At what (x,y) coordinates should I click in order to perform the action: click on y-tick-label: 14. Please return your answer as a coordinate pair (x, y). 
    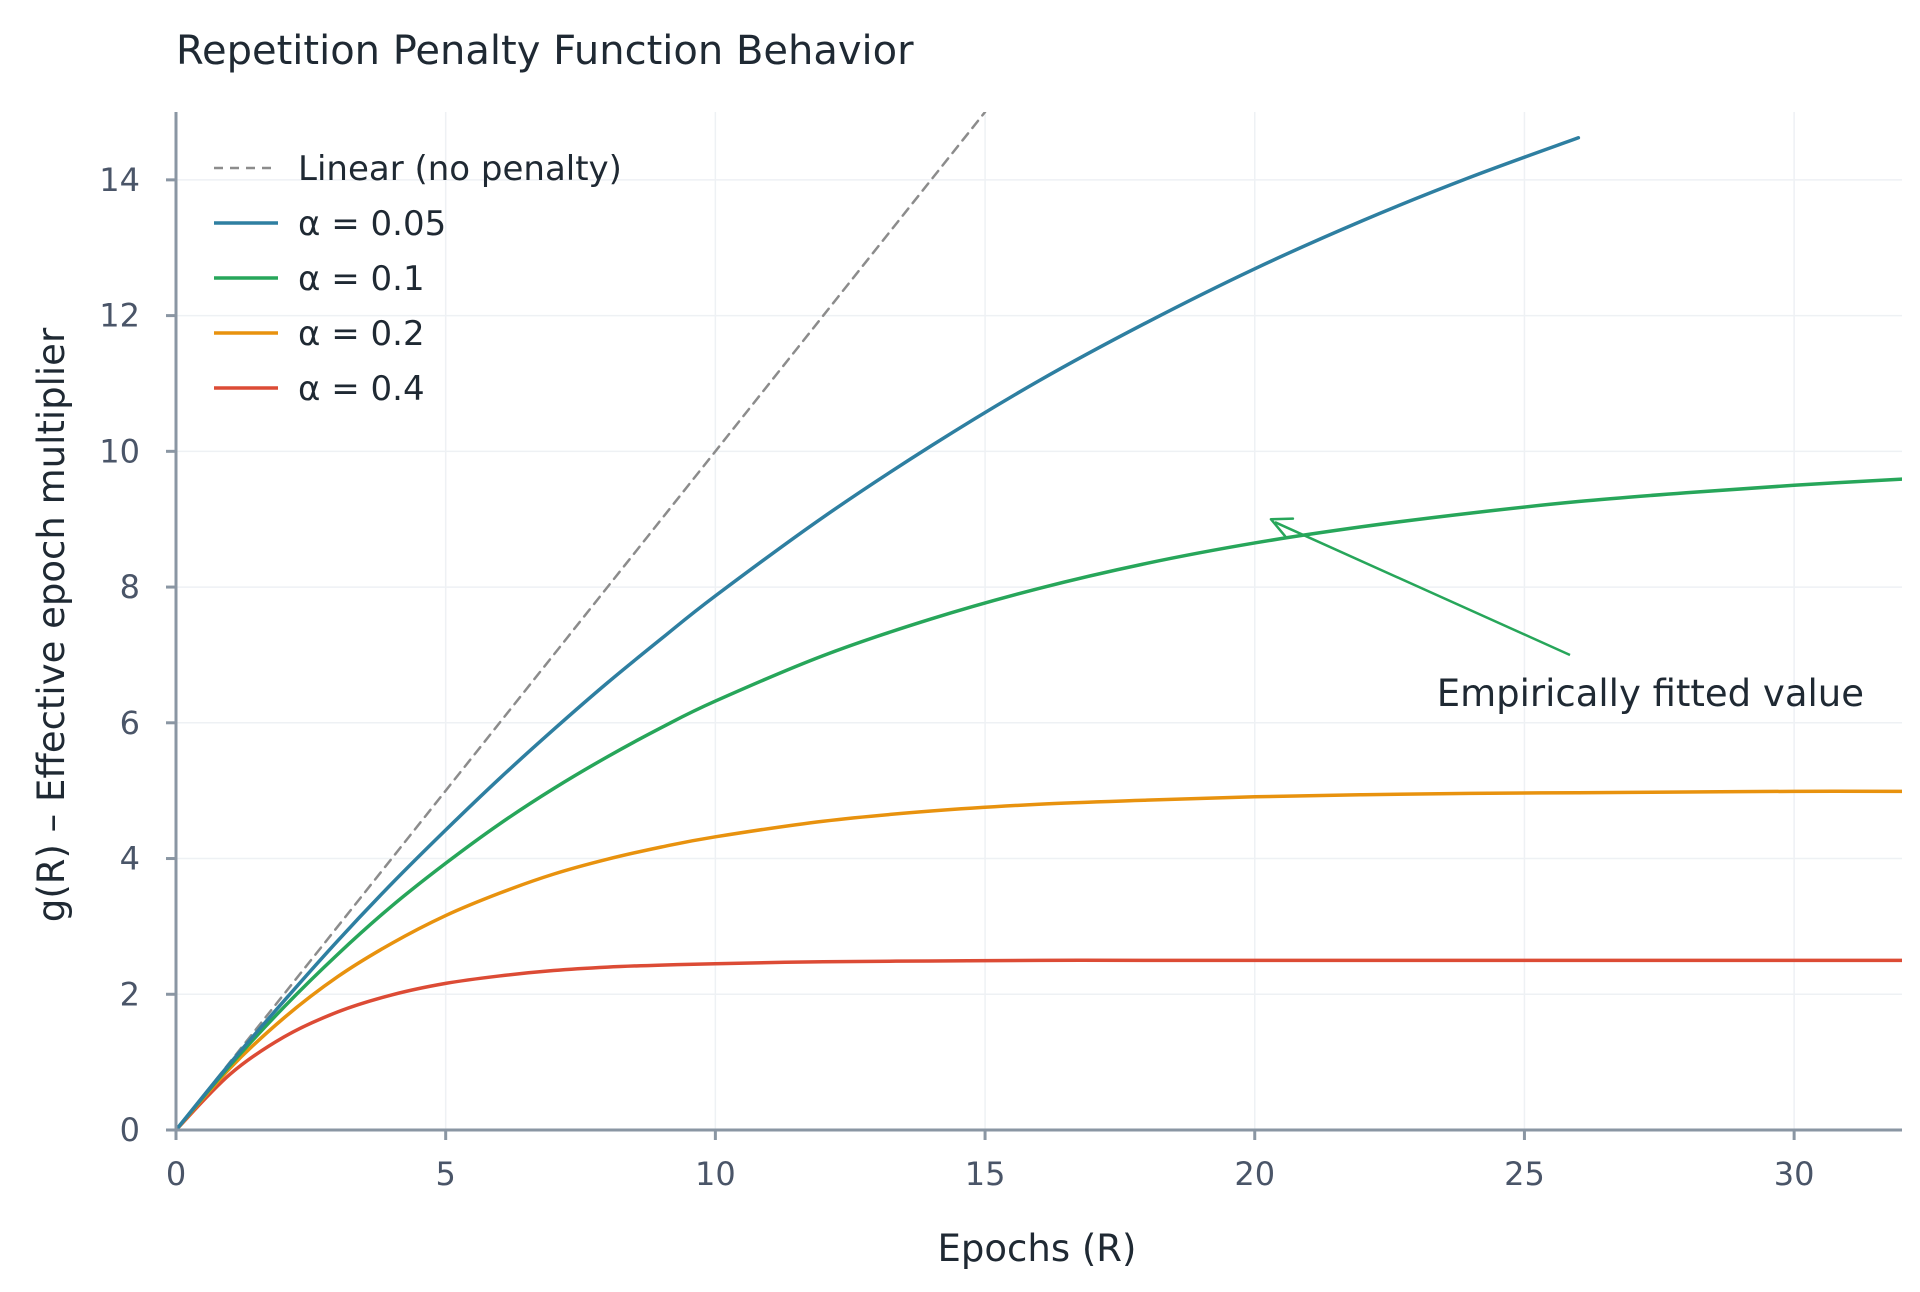
    Looking at the image, I should click on (119, 180).